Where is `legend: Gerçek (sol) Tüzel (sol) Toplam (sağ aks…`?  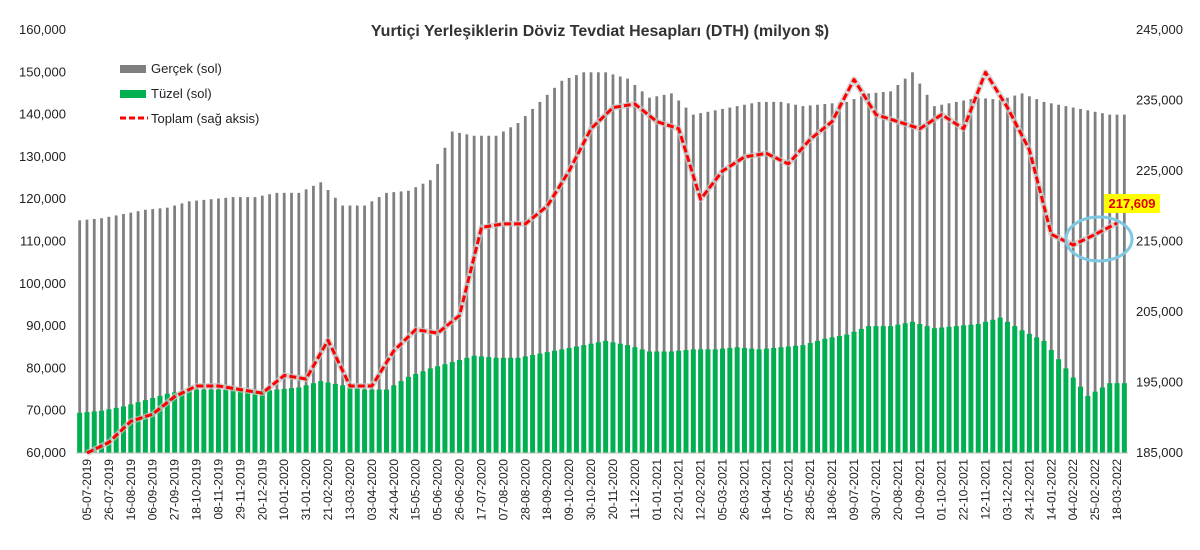 legend: Gerçek (sol) Tüzel (sol) Toplam (sağ aks… is located at coordinates (189, 93).